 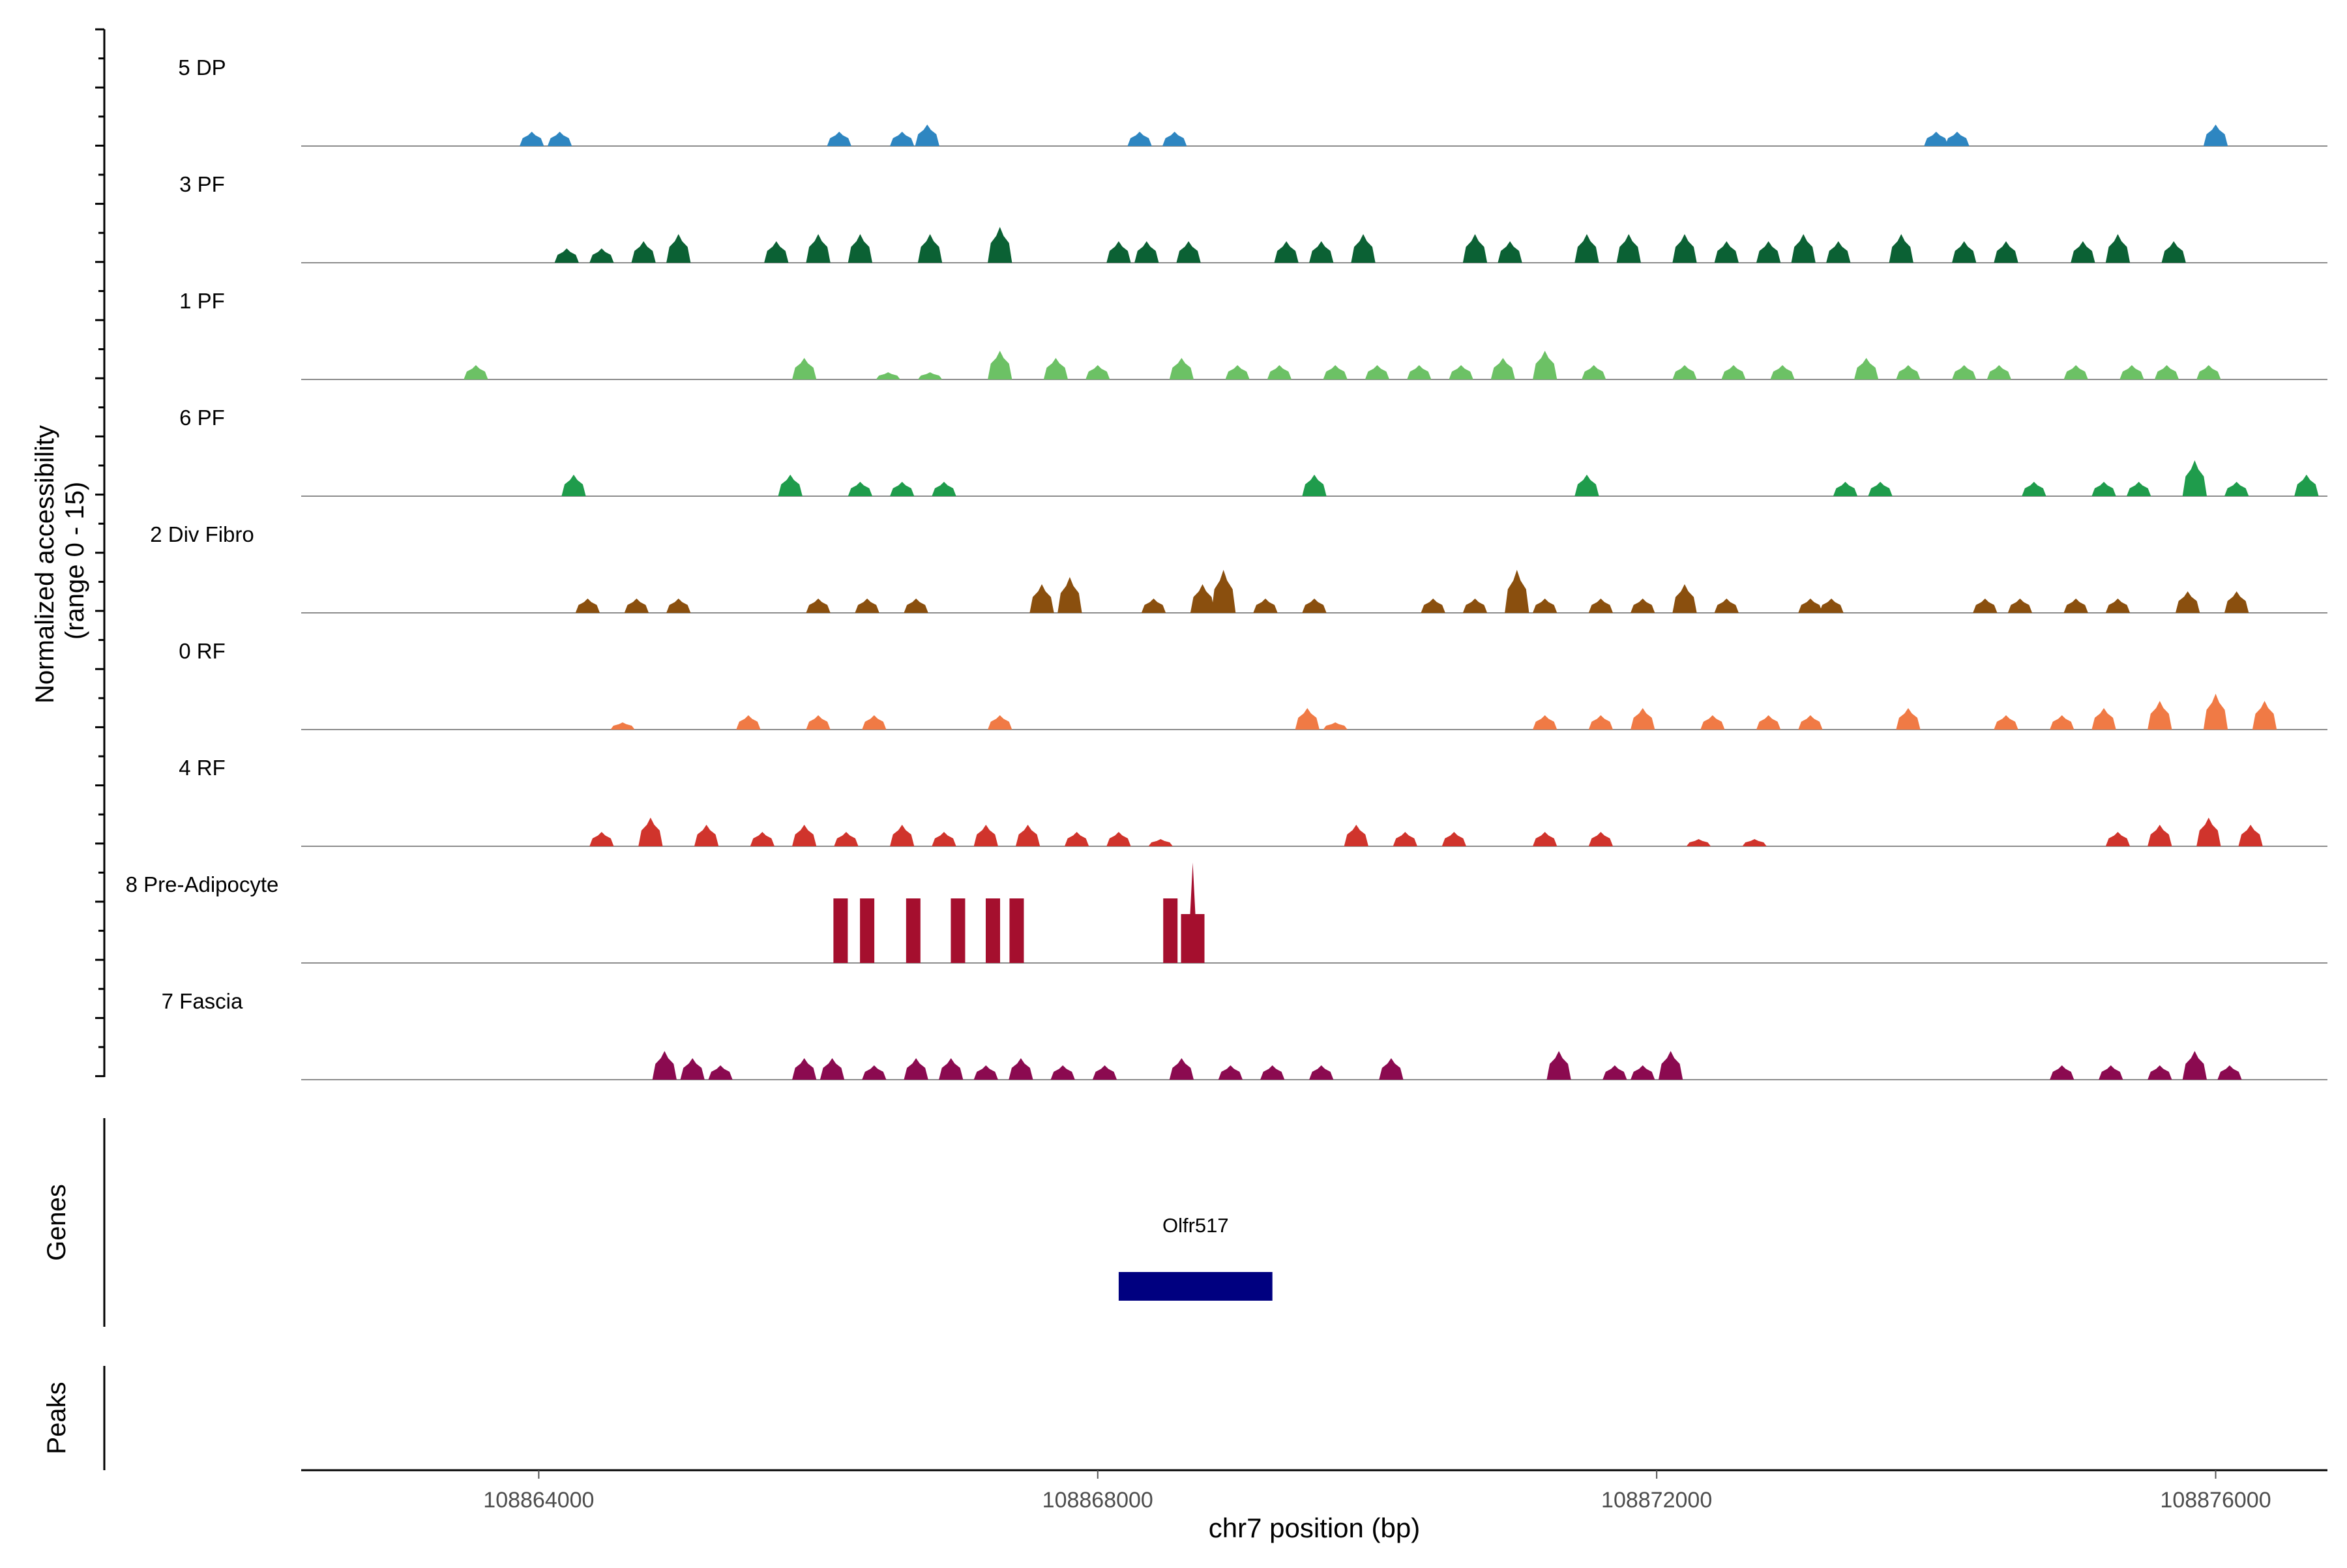 What do you see at coordinates (1097, 1501) in the screenshot?
I see `x-axis-tick-label: 108868000` at bounding box center [1097, 1501].